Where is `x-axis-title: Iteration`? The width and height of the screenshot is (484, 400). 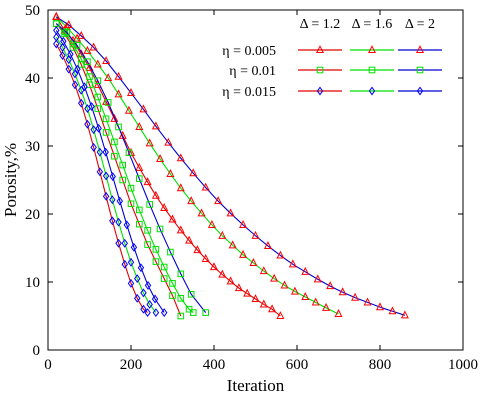 x-axis-title: Iteration is located at coordinates (256, 385).